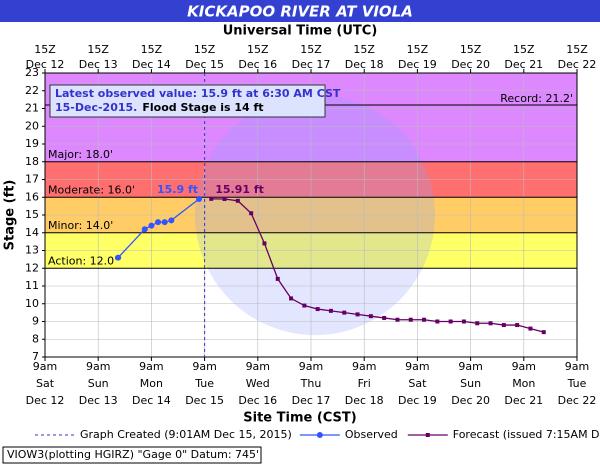  Describe the element at coordinates (151, 64) in the screenshot. I see `top-x-tick-label: Dec 14` at that location.